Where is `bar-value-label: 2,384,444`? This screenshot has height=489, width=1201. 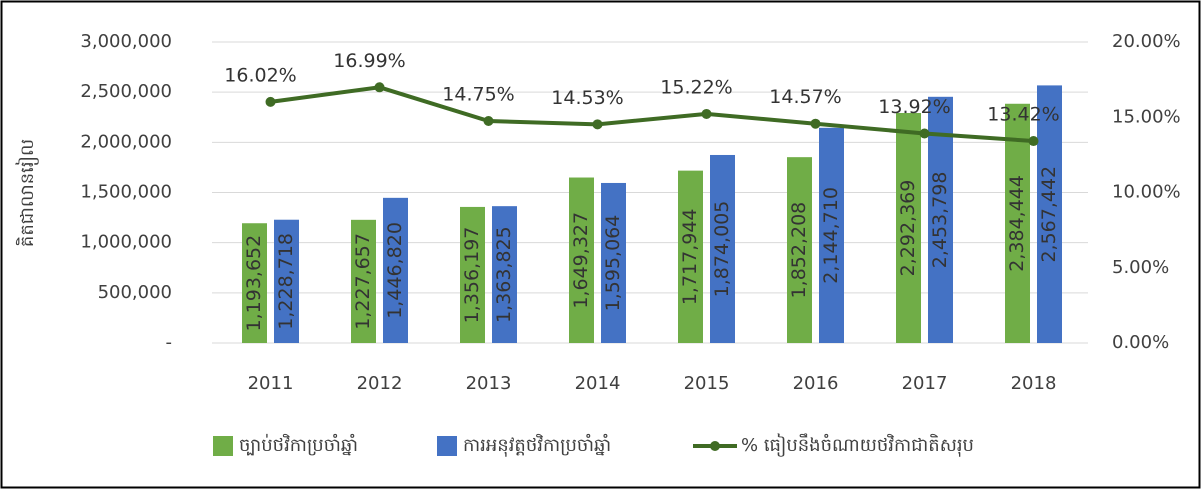 bar-value-label: 2,384,444 is located at coordinates (1017, 223).